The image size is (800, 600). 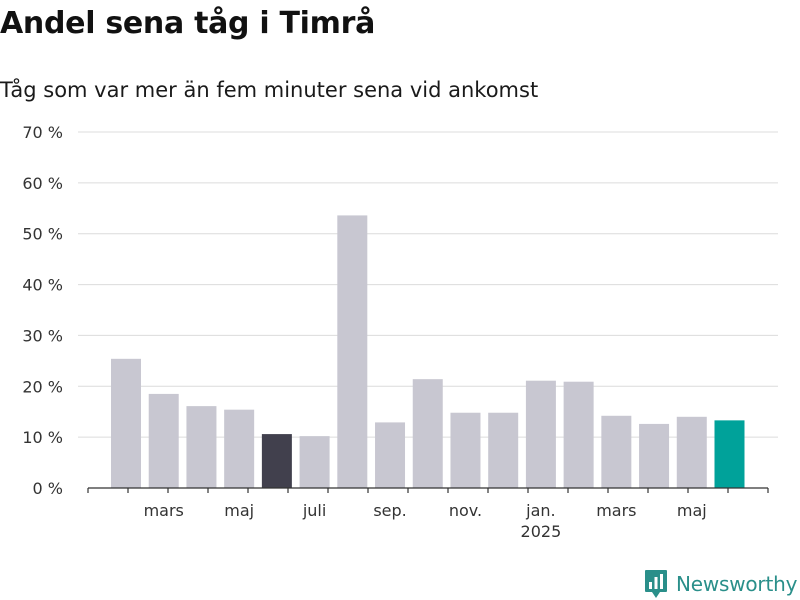 What do you see at coordinates (42, 437) in the screenshot?
I see `y-tick-label: 10 %` at bounding box center [42, 437].